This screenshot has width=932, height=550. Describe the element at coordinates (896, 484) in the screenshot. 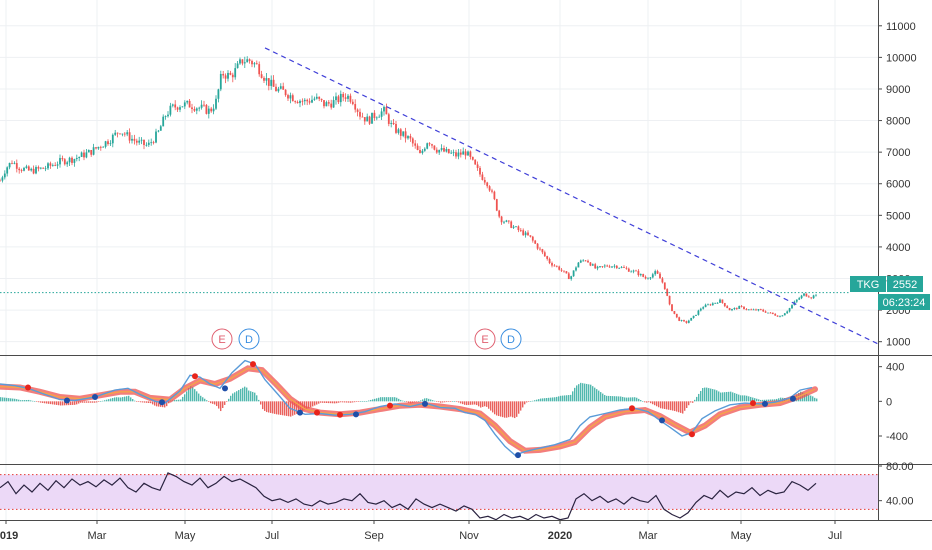

I see `rsi-axis: 80.00 40.00` at that location.